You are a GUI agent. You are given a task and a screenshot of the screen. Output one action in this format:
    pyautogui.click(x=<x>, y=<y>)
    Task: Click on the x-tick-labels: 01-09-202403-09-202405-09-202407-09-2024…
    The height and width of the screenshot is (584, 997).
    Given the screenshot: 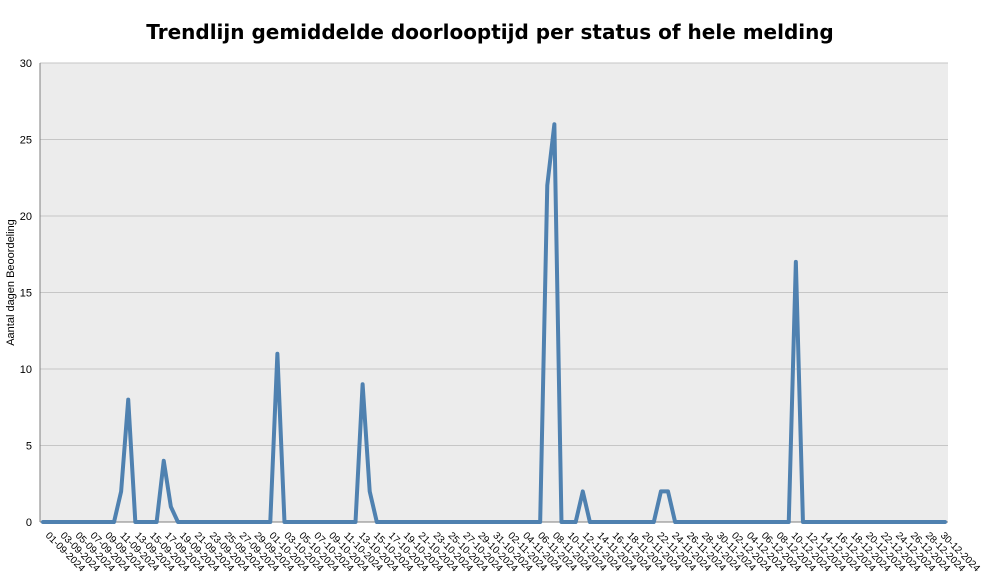 What is the action you would take?
    pyautogui.click(x=512, y=552)
    